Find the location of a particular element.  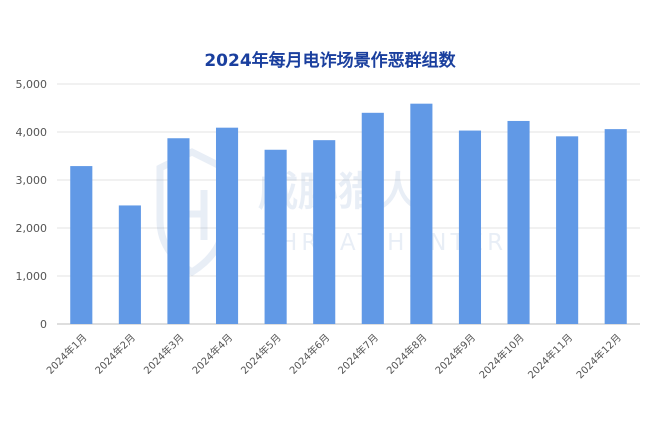

x-tick-label: 2024年7月 is located at coordinates (358, 354).